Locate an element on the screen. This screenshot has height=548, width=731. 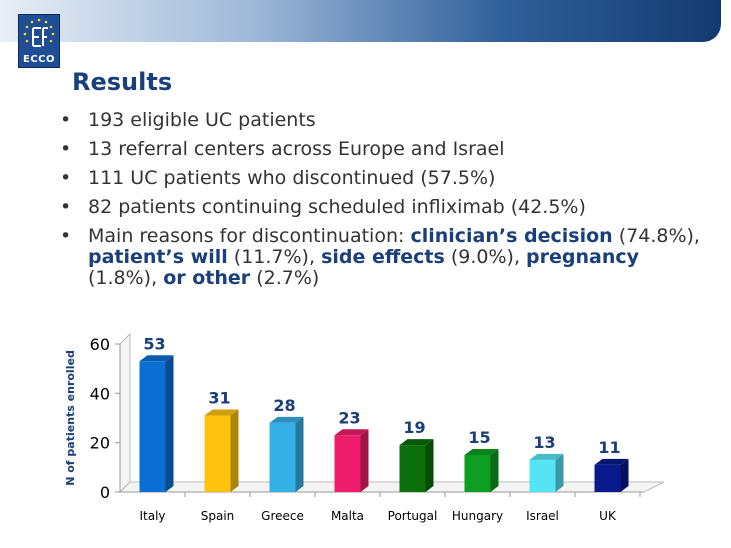
data-label: 28 is located at coordinates (284, 405).